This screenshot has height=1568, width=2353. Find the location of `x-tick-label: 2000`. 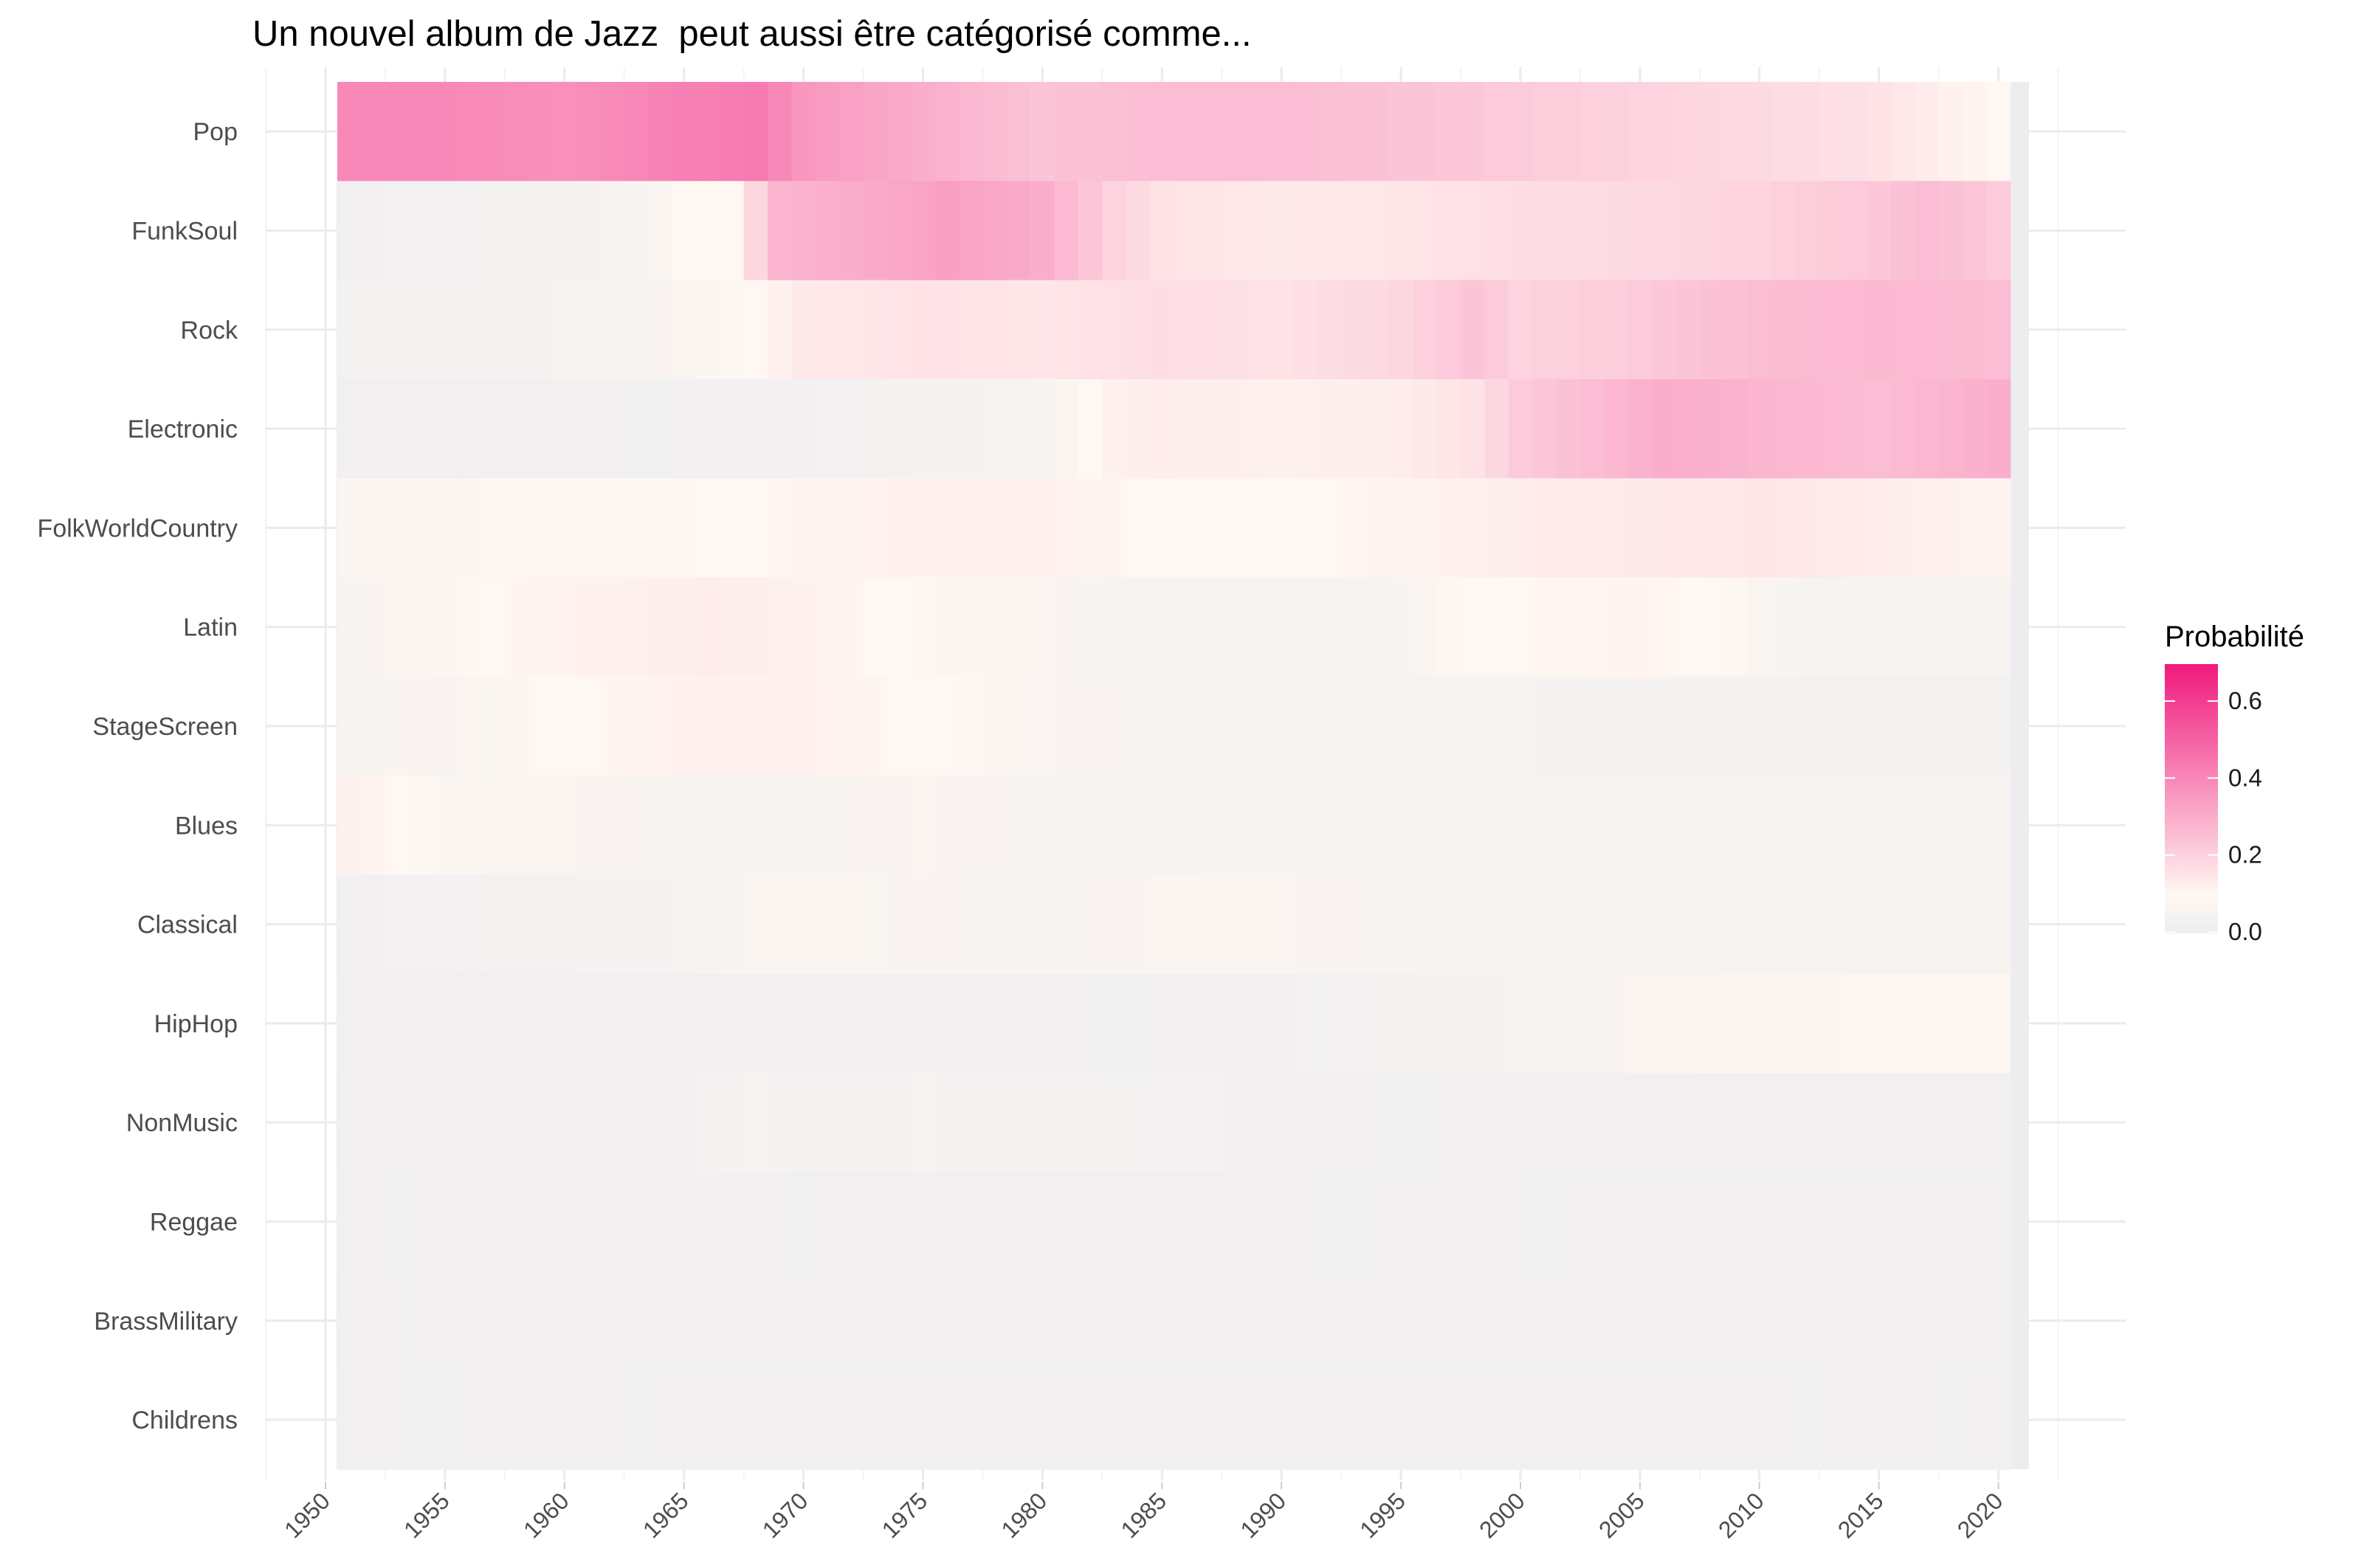

x-tick-label: 2000 is located at coordinates (1502, 1516).